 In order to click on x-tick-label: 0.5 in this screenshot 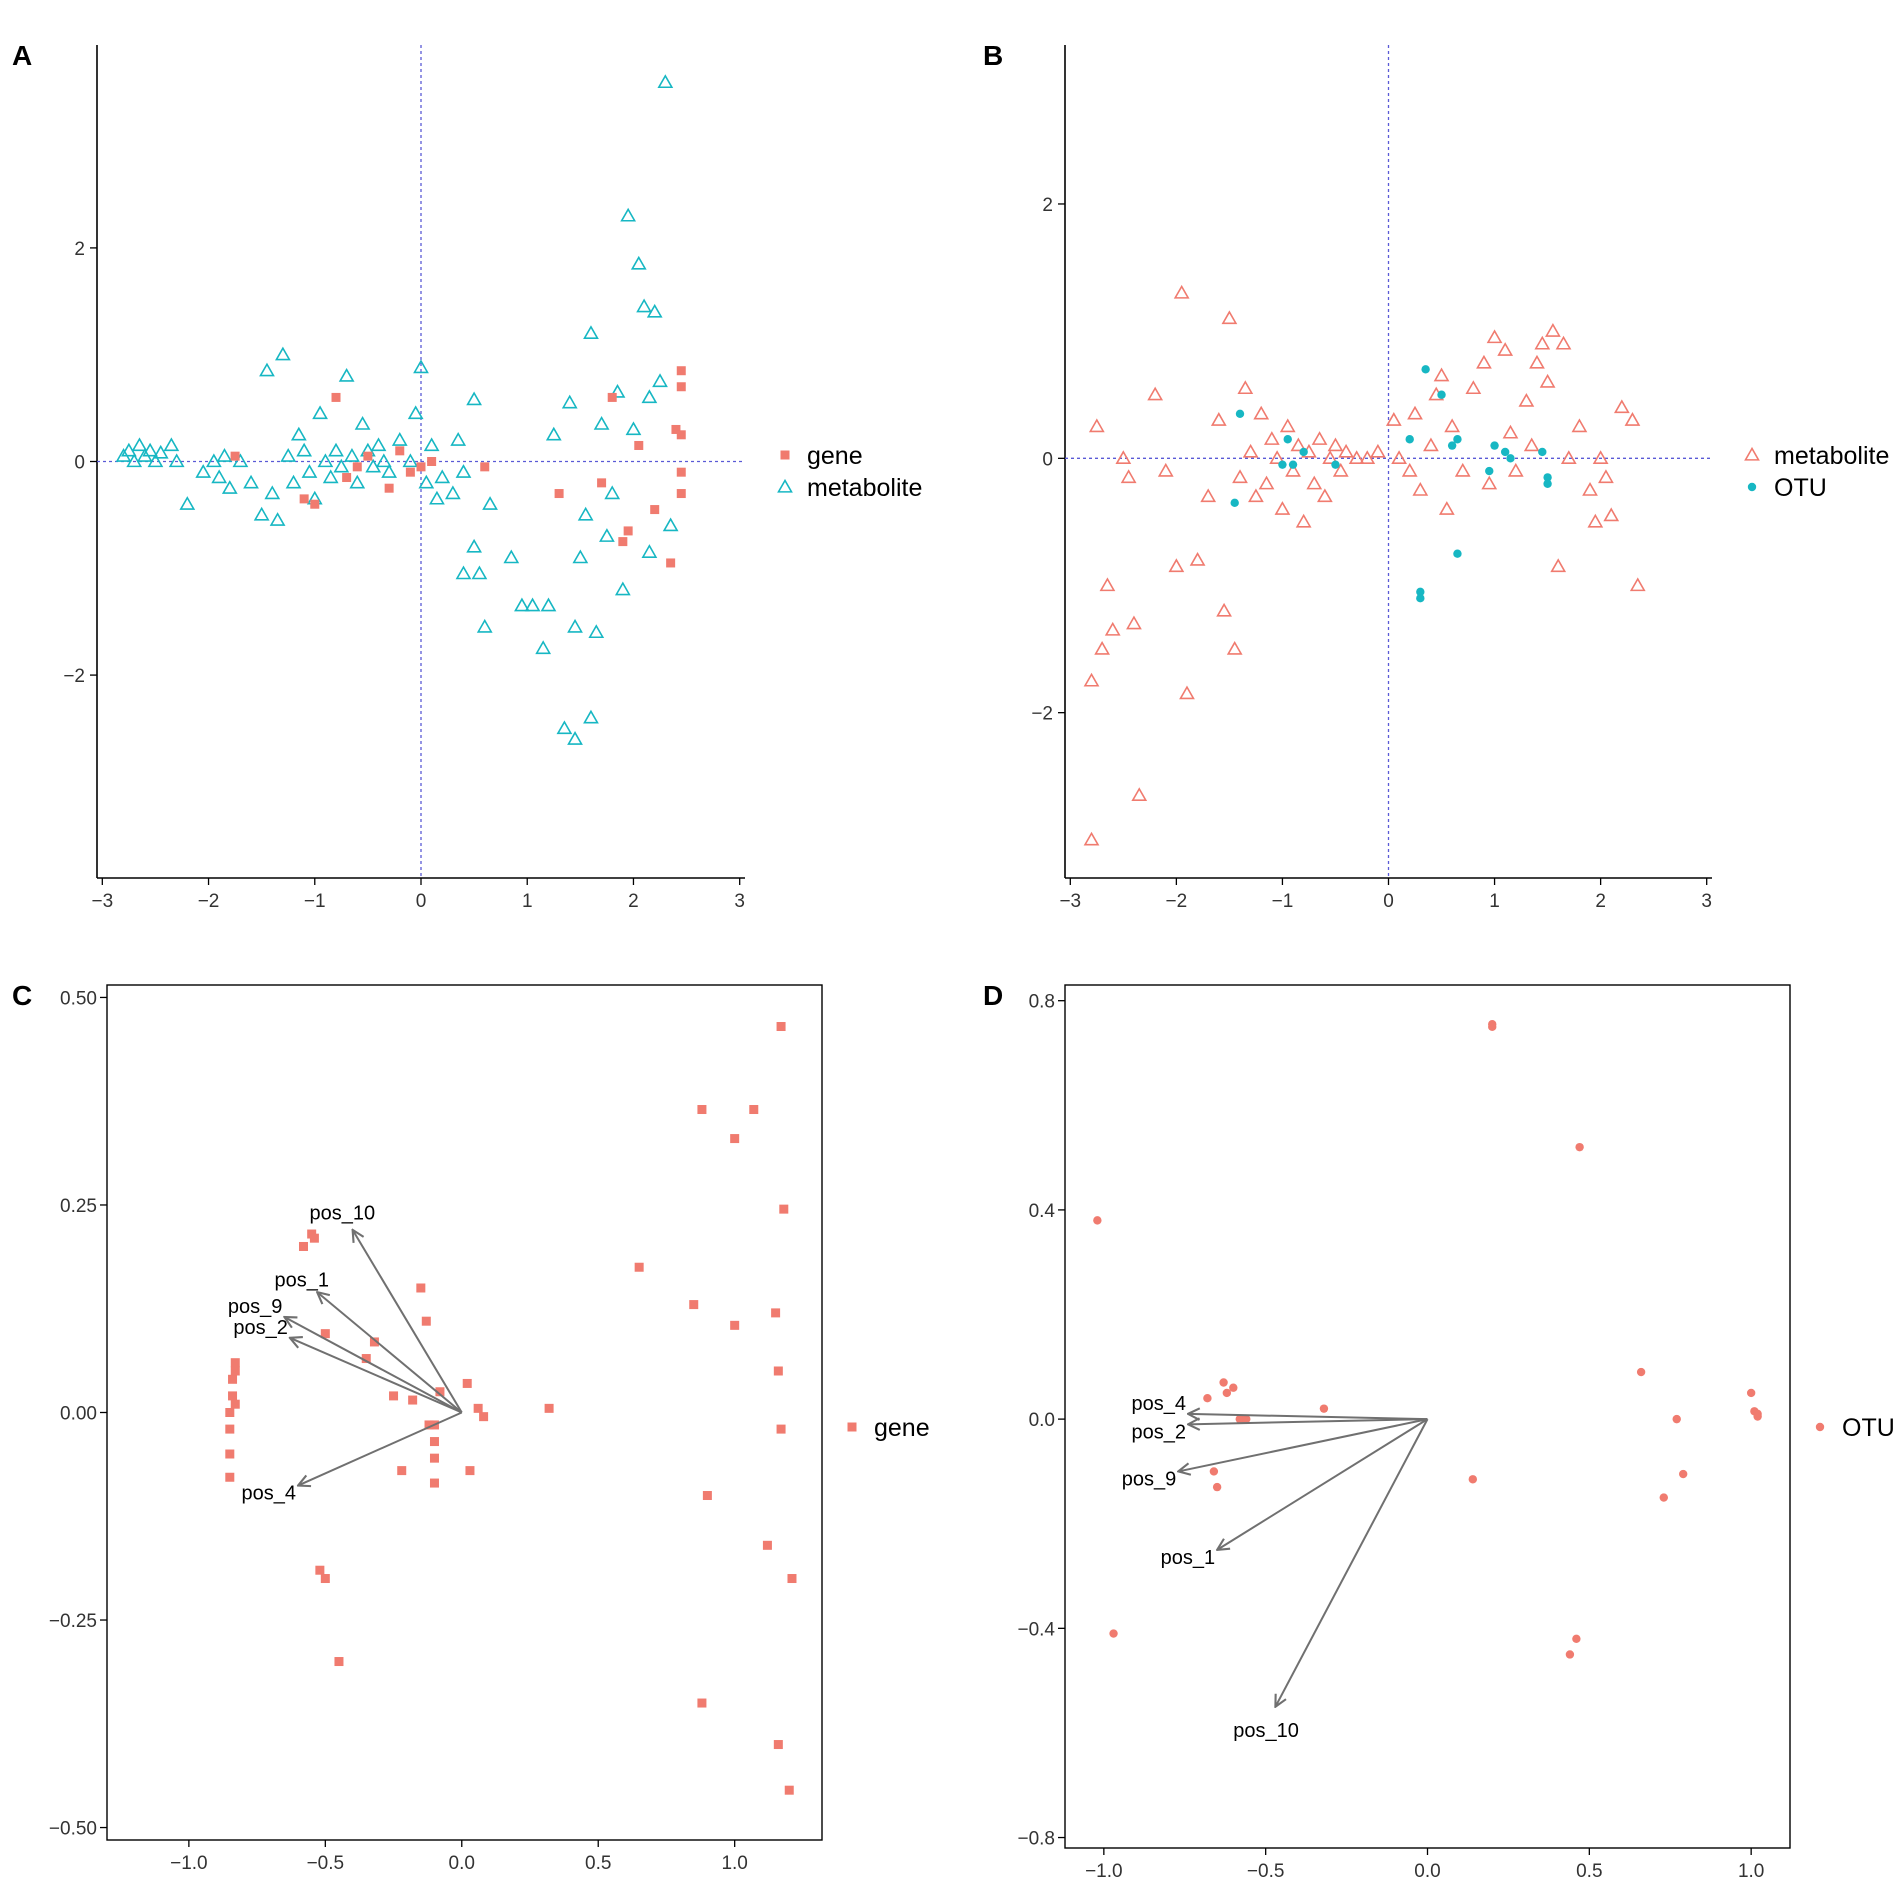, I will do `click(1589, 1870)`.